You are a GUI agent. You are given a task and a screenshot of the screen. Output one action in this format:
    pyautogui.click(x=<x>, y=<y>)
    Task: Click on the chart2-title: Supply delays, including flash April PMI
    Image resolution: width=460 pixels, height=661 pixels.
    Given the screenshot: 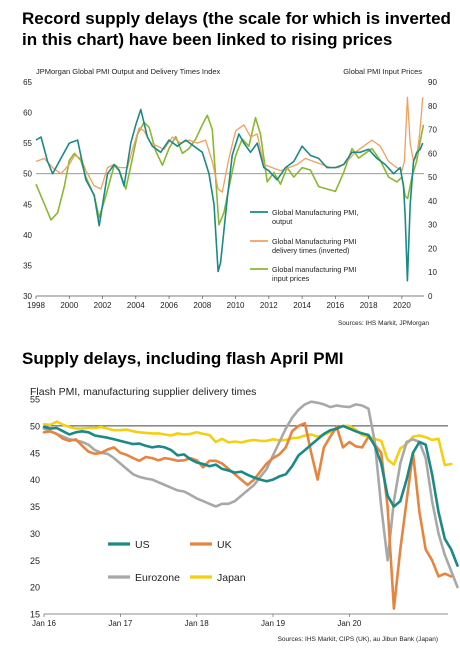 What is the action you would take?
    pyautogui.click(x=183, y=358)
    